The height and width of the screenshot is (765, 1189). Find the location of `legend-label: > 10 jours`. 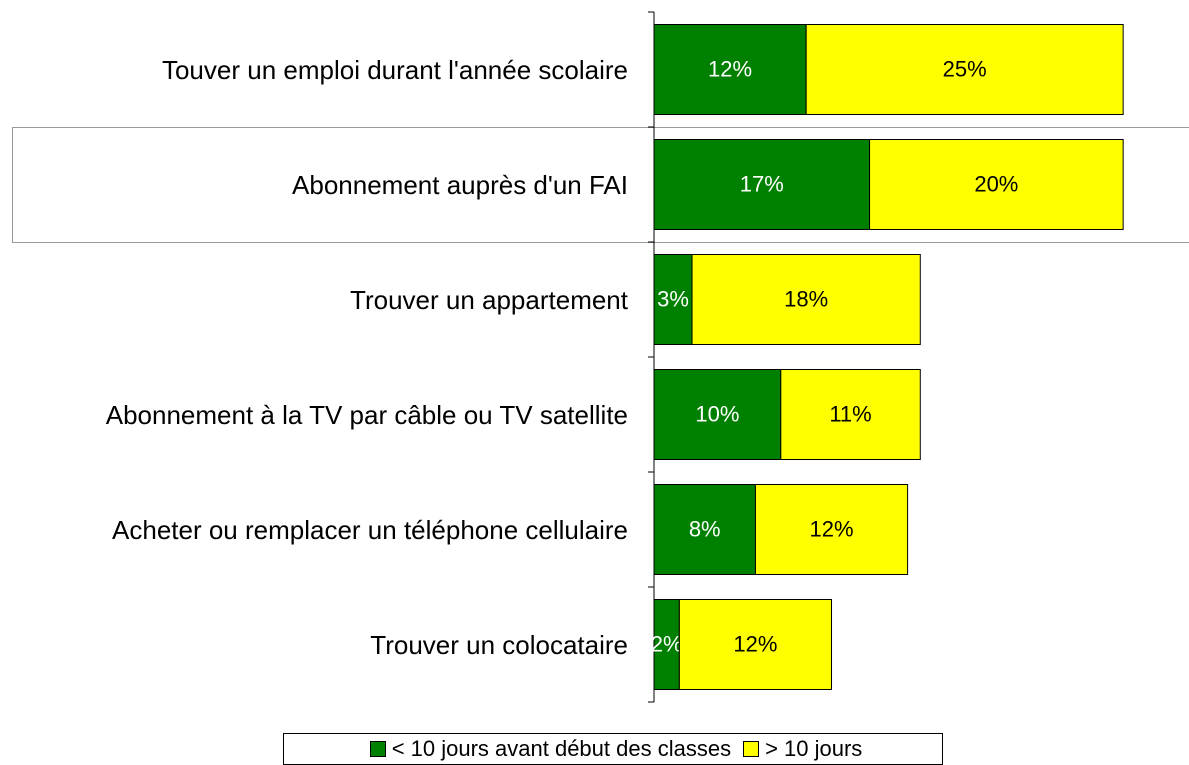

legend-label: > 10 jours is located at coordinates (814, 748).